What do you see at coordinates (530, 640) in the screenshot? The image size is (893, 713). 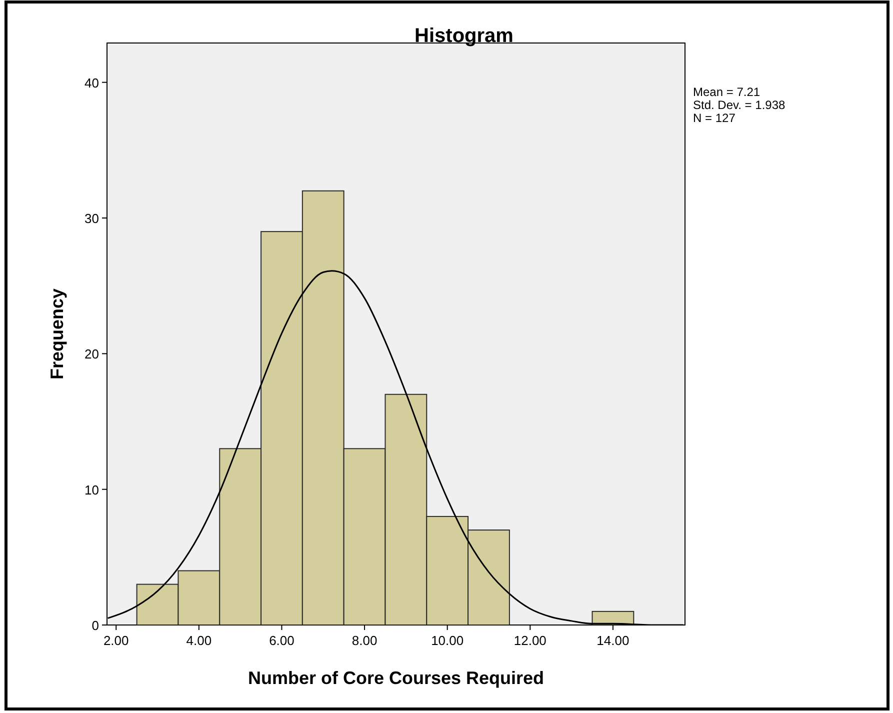 I see `x-tick-label: 12.00` at bounding box center [530, 640].